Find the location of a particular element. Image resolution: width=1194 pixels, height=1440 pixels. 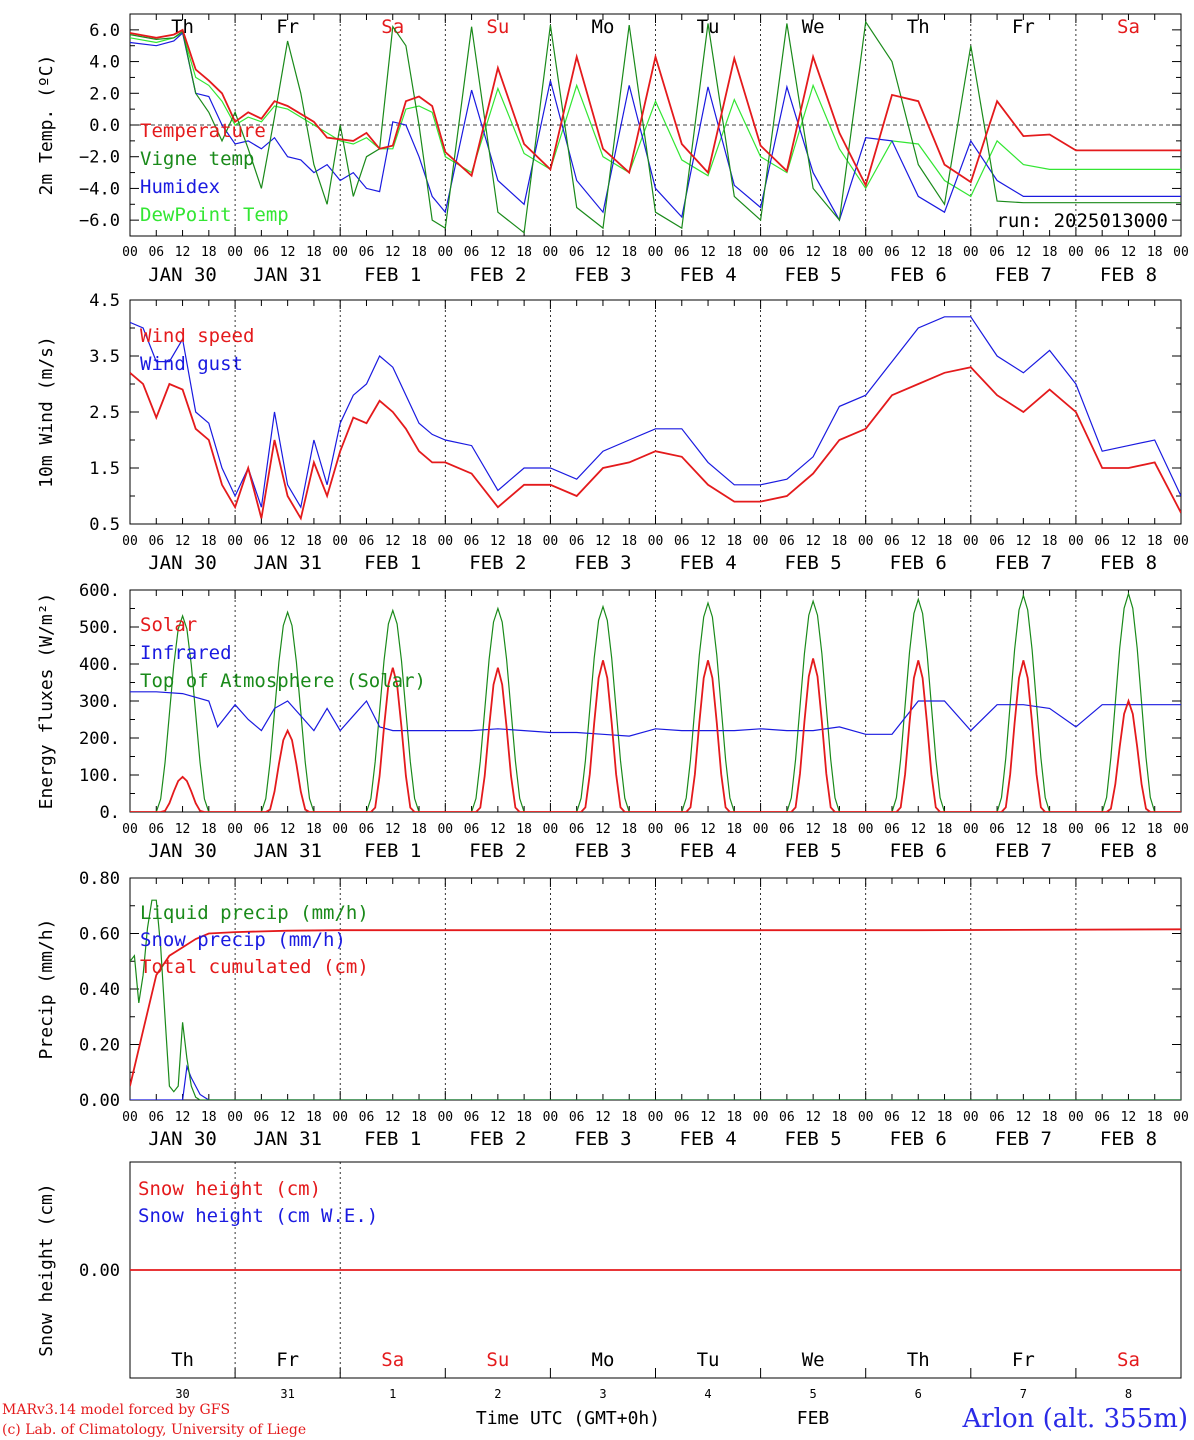

series-line-humidex is located at coordinates (655, 126).